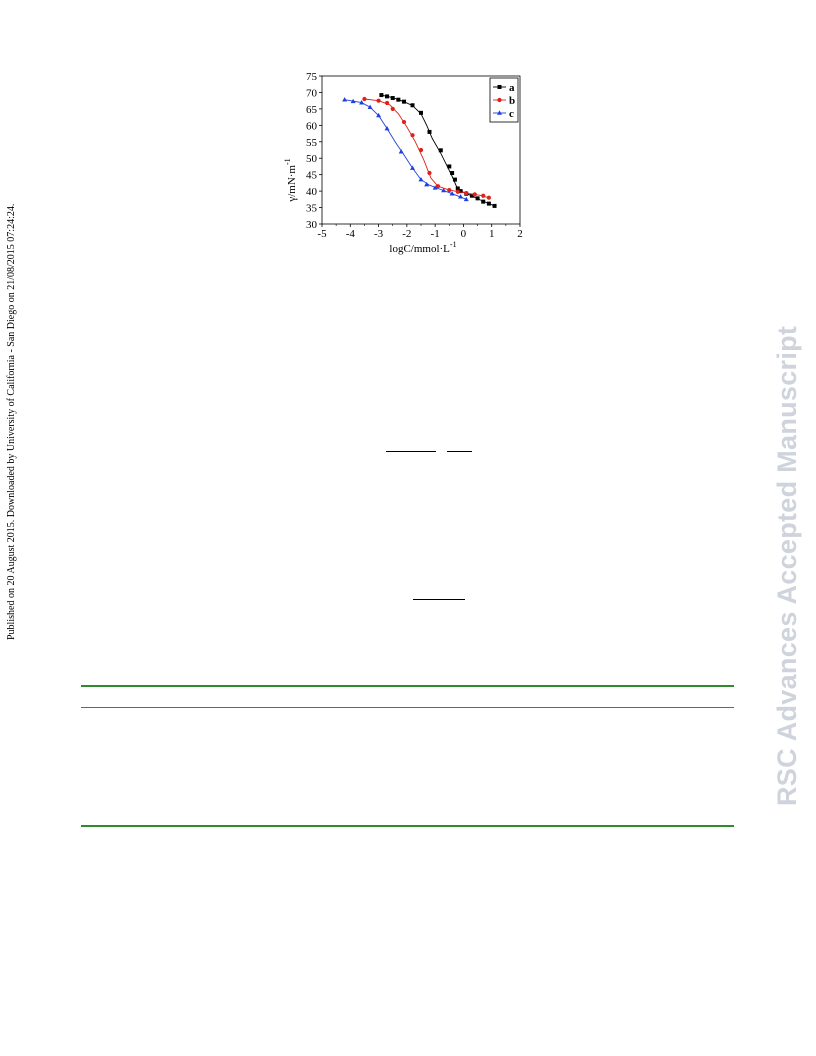 The width and height of the screenshot is (816, 1056). What do you see at coordinates (511, 114) in the screenshot?
I see `legend-label-c: c` at bounding box center [511, 114].